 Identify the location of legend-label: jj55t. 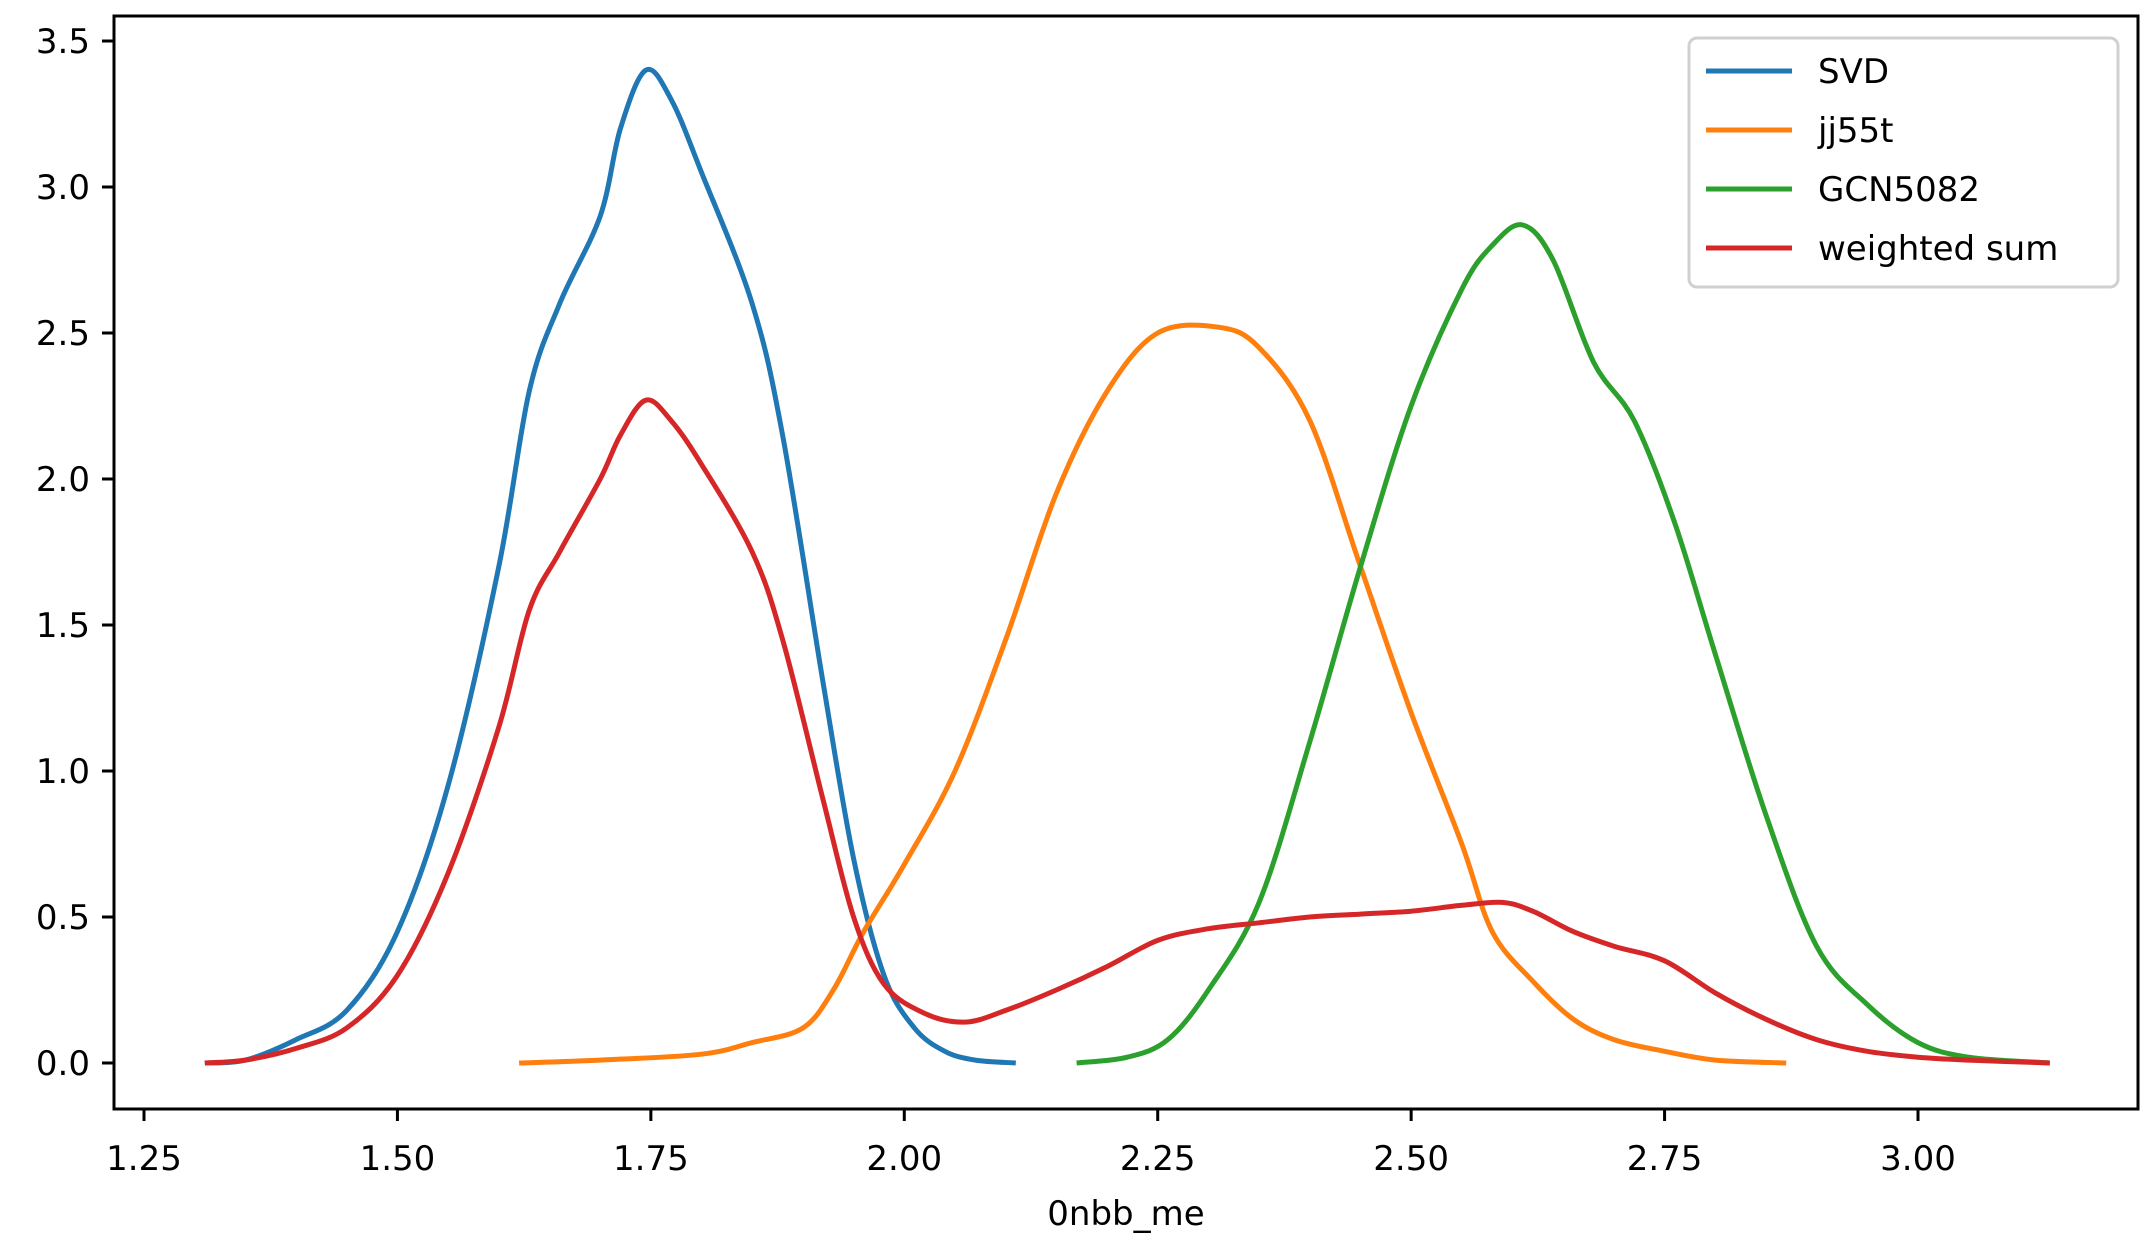
(1855, 131).